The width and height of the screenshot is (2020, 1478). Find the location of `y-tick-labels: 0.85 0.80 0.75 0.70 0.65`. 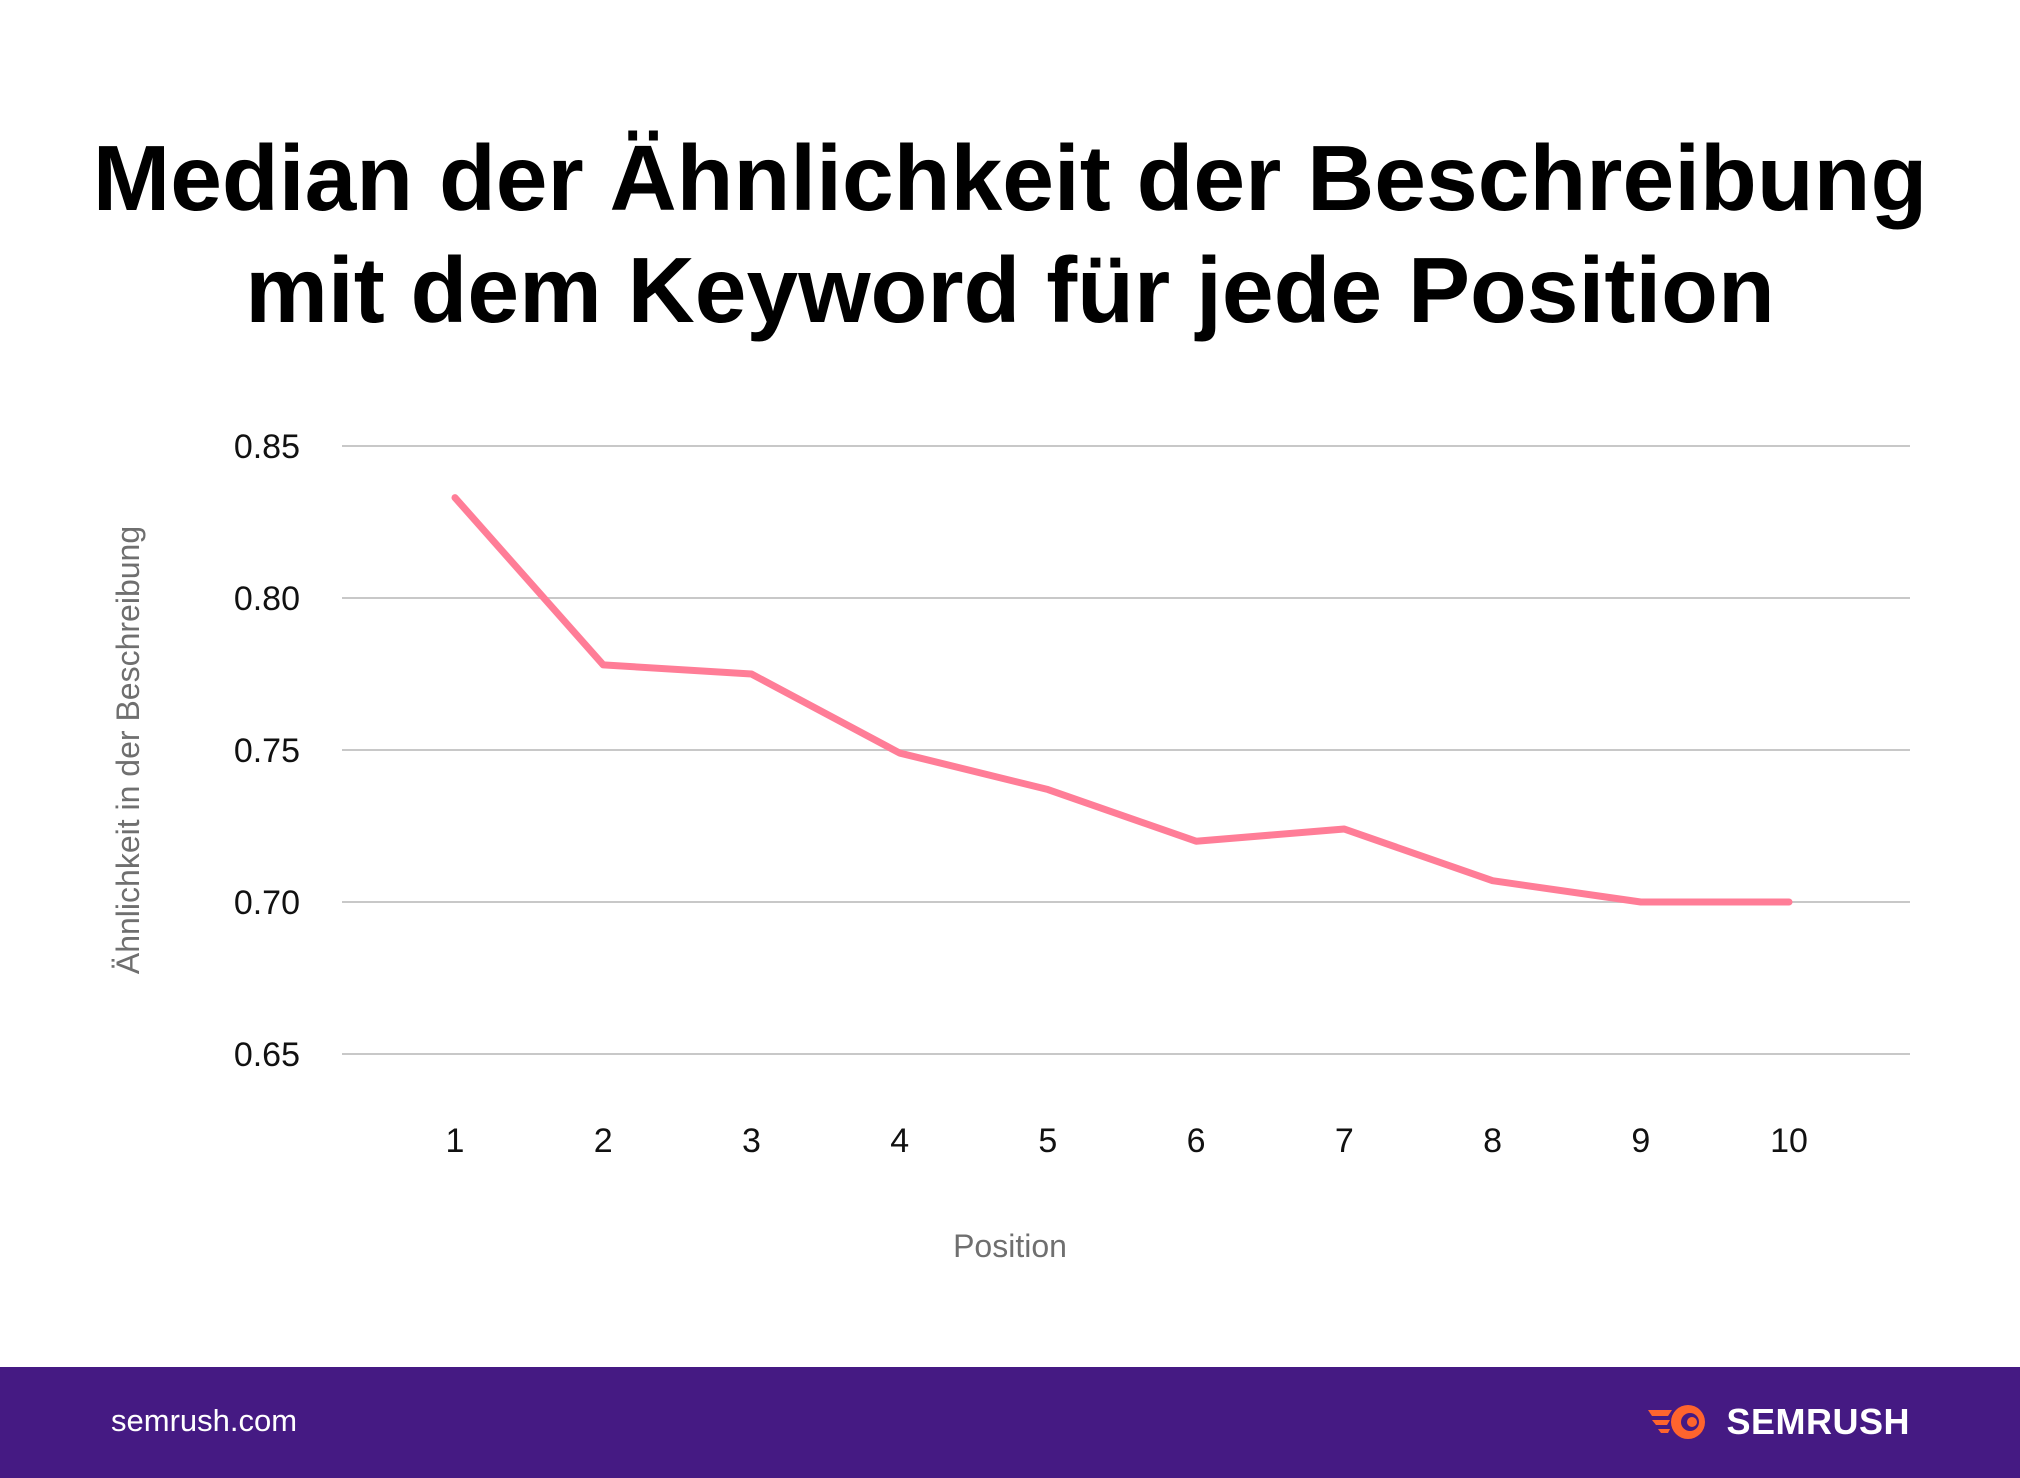

y-tick-labels: 0.85 0.80 0.75 0.70 0.65 is located at coordinates (267, 751).